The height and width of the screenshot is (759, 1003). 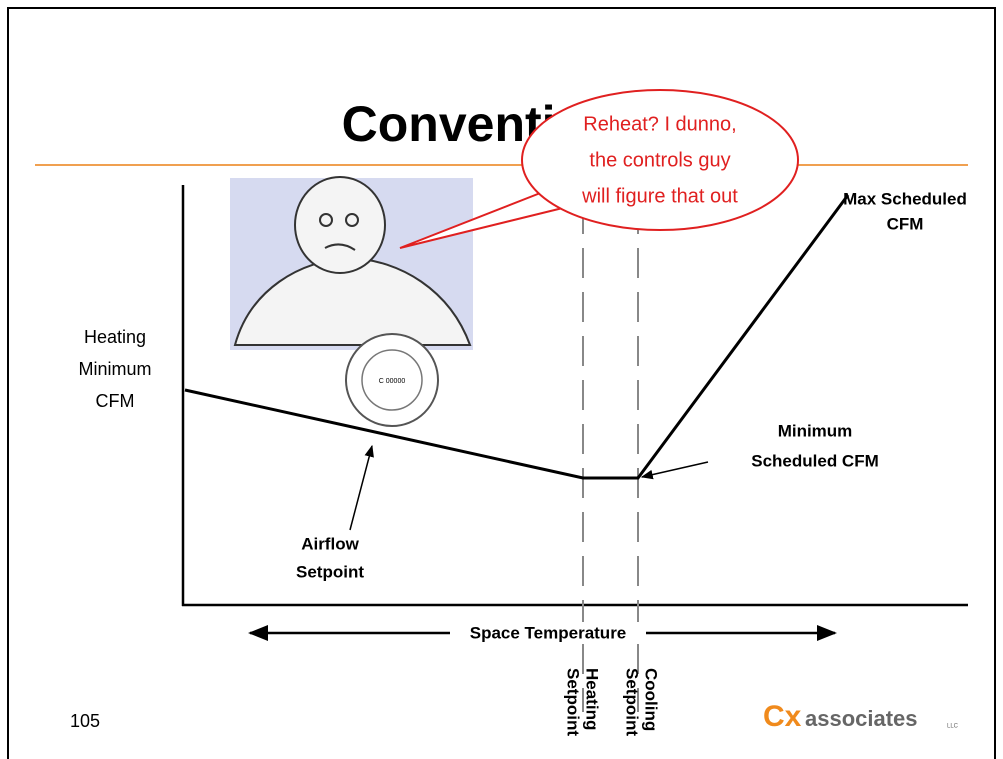 I want to click on min-arrow, so click(x=674, y=470).